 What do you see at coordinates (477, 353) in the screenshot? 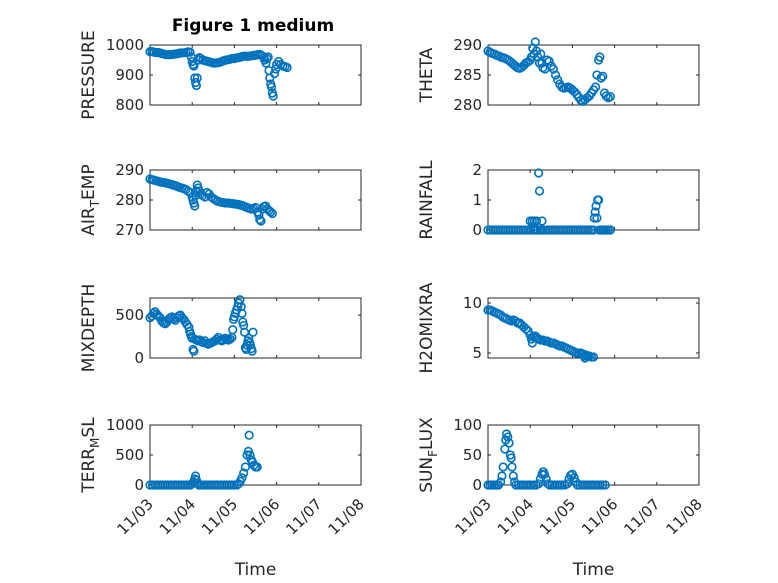
I see `y-tick-label: 5` at bounding box center [477, 353].